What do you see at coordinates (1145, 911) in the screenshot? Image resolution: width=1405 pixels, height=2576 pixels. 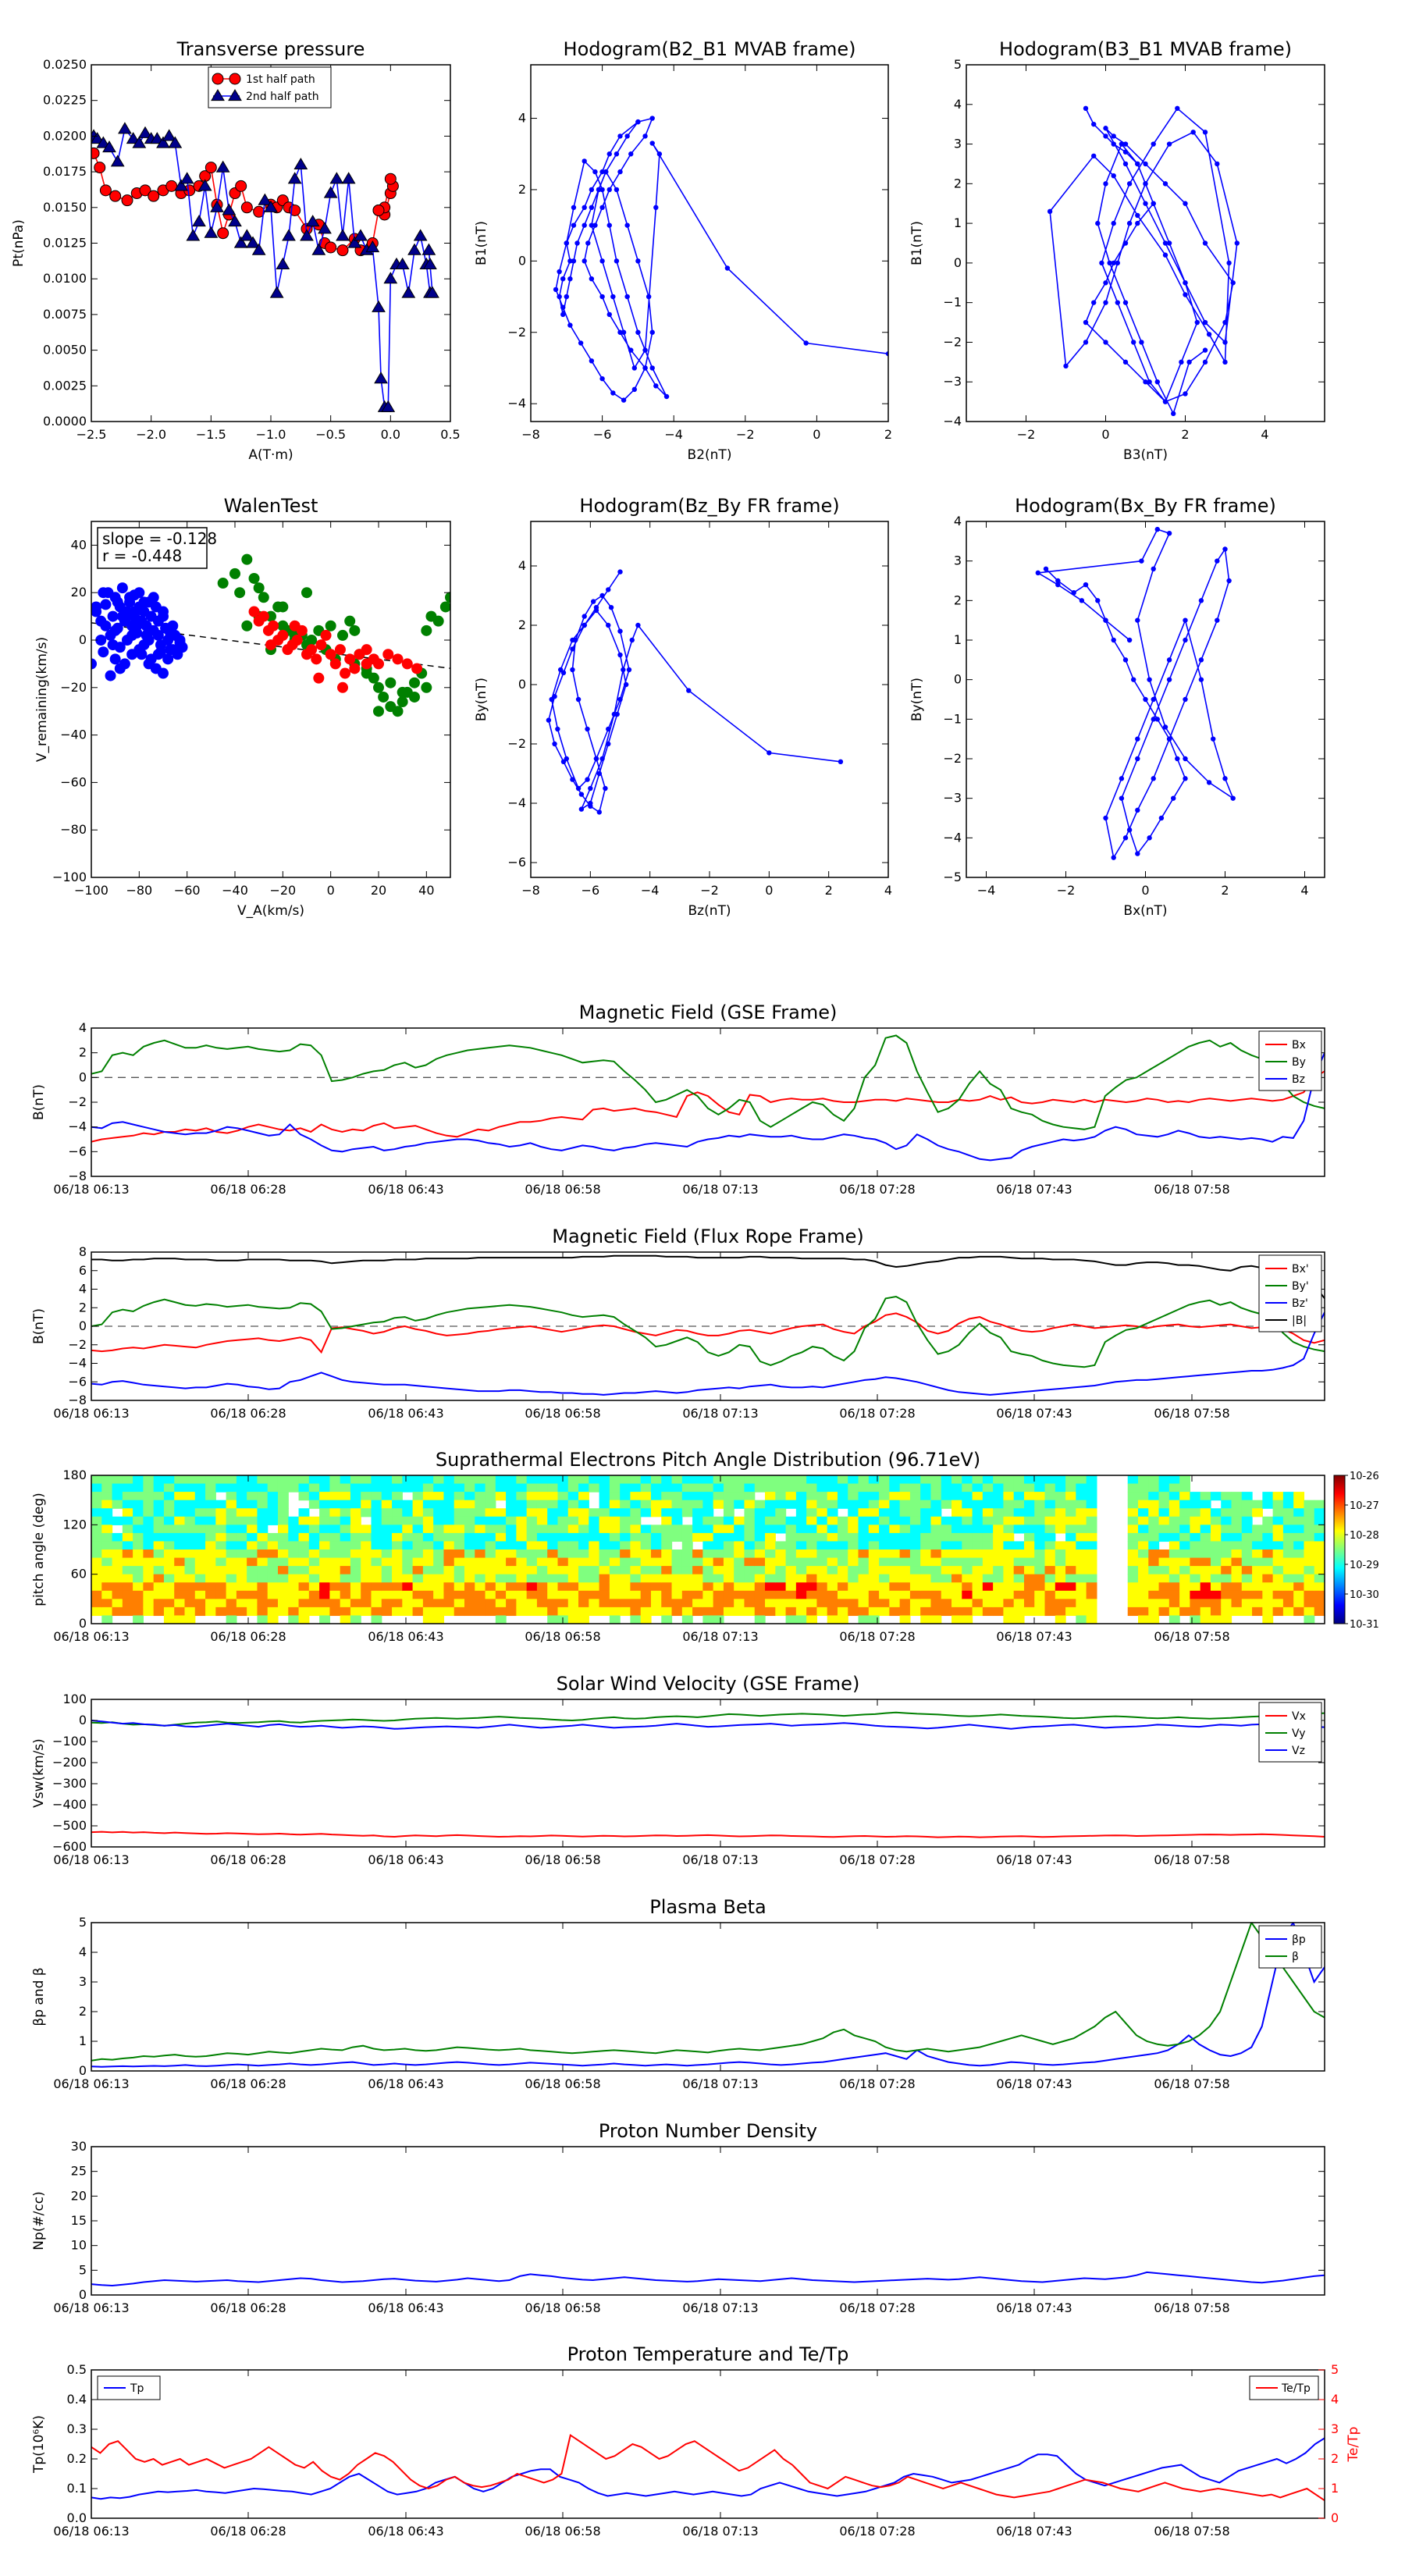 I see `x-axis-label: Bx(nT)` at bounding box center [1145, 911].